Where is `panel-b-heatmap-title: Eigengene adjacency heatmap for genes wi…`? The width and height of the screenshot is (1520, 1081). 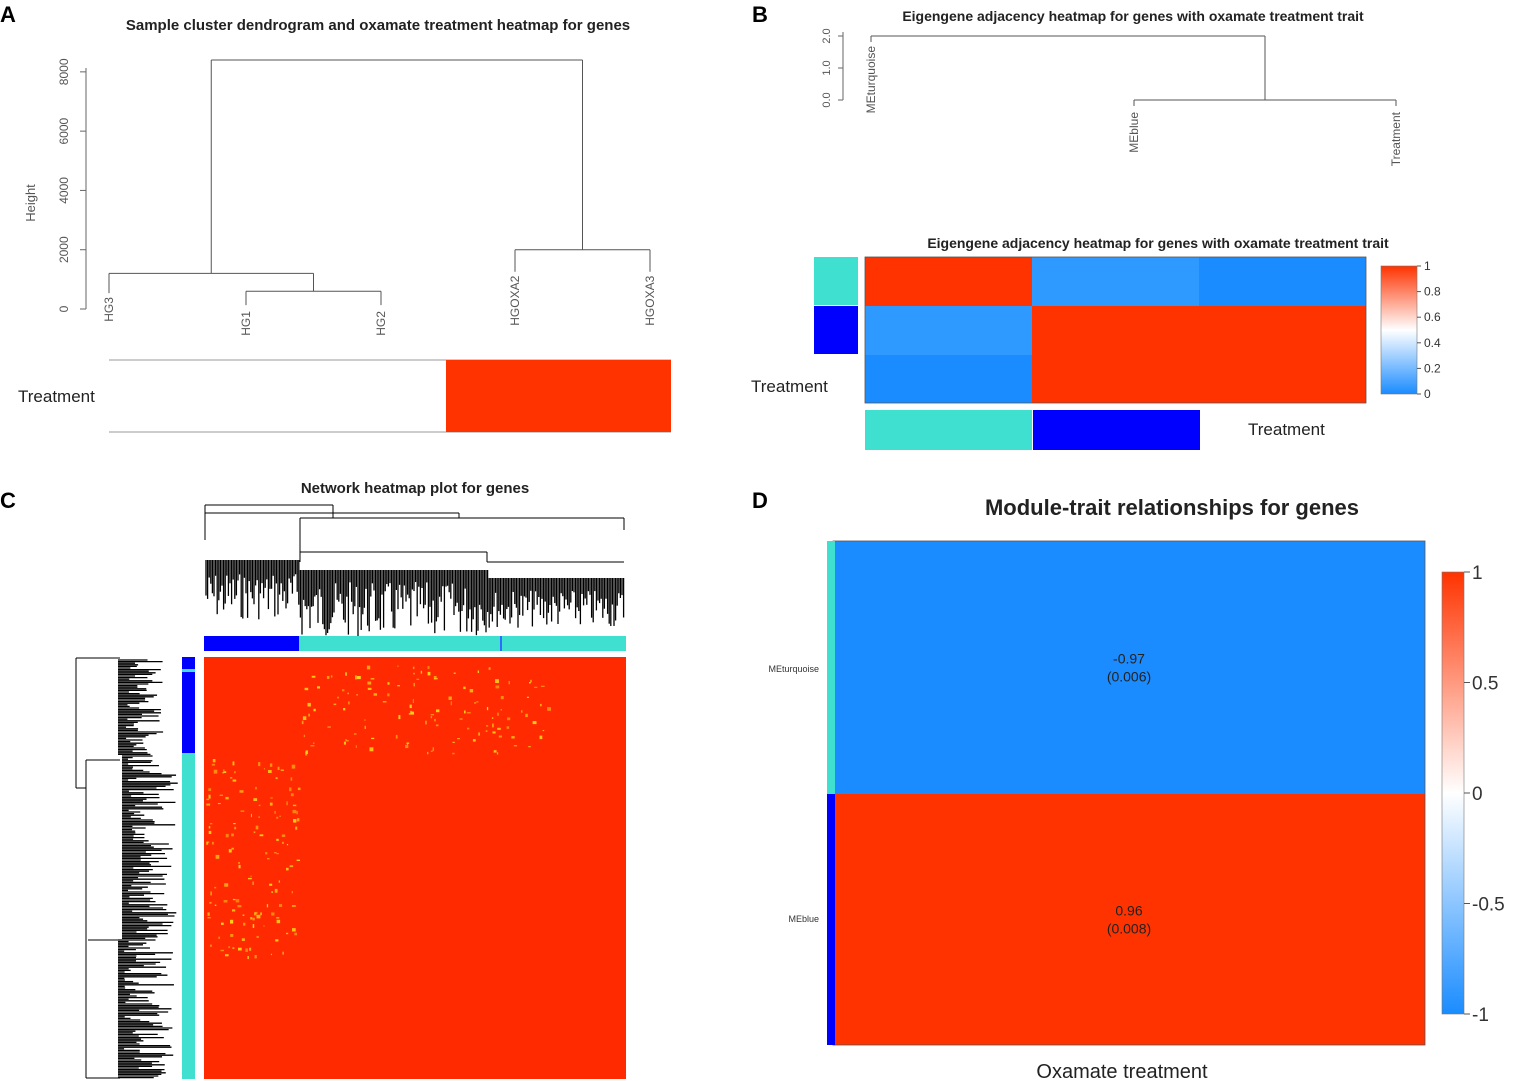 panel-b-heatmap-title: Eigengene adjacency heatmap for genes wi… is located at coordinates (1158, 243).